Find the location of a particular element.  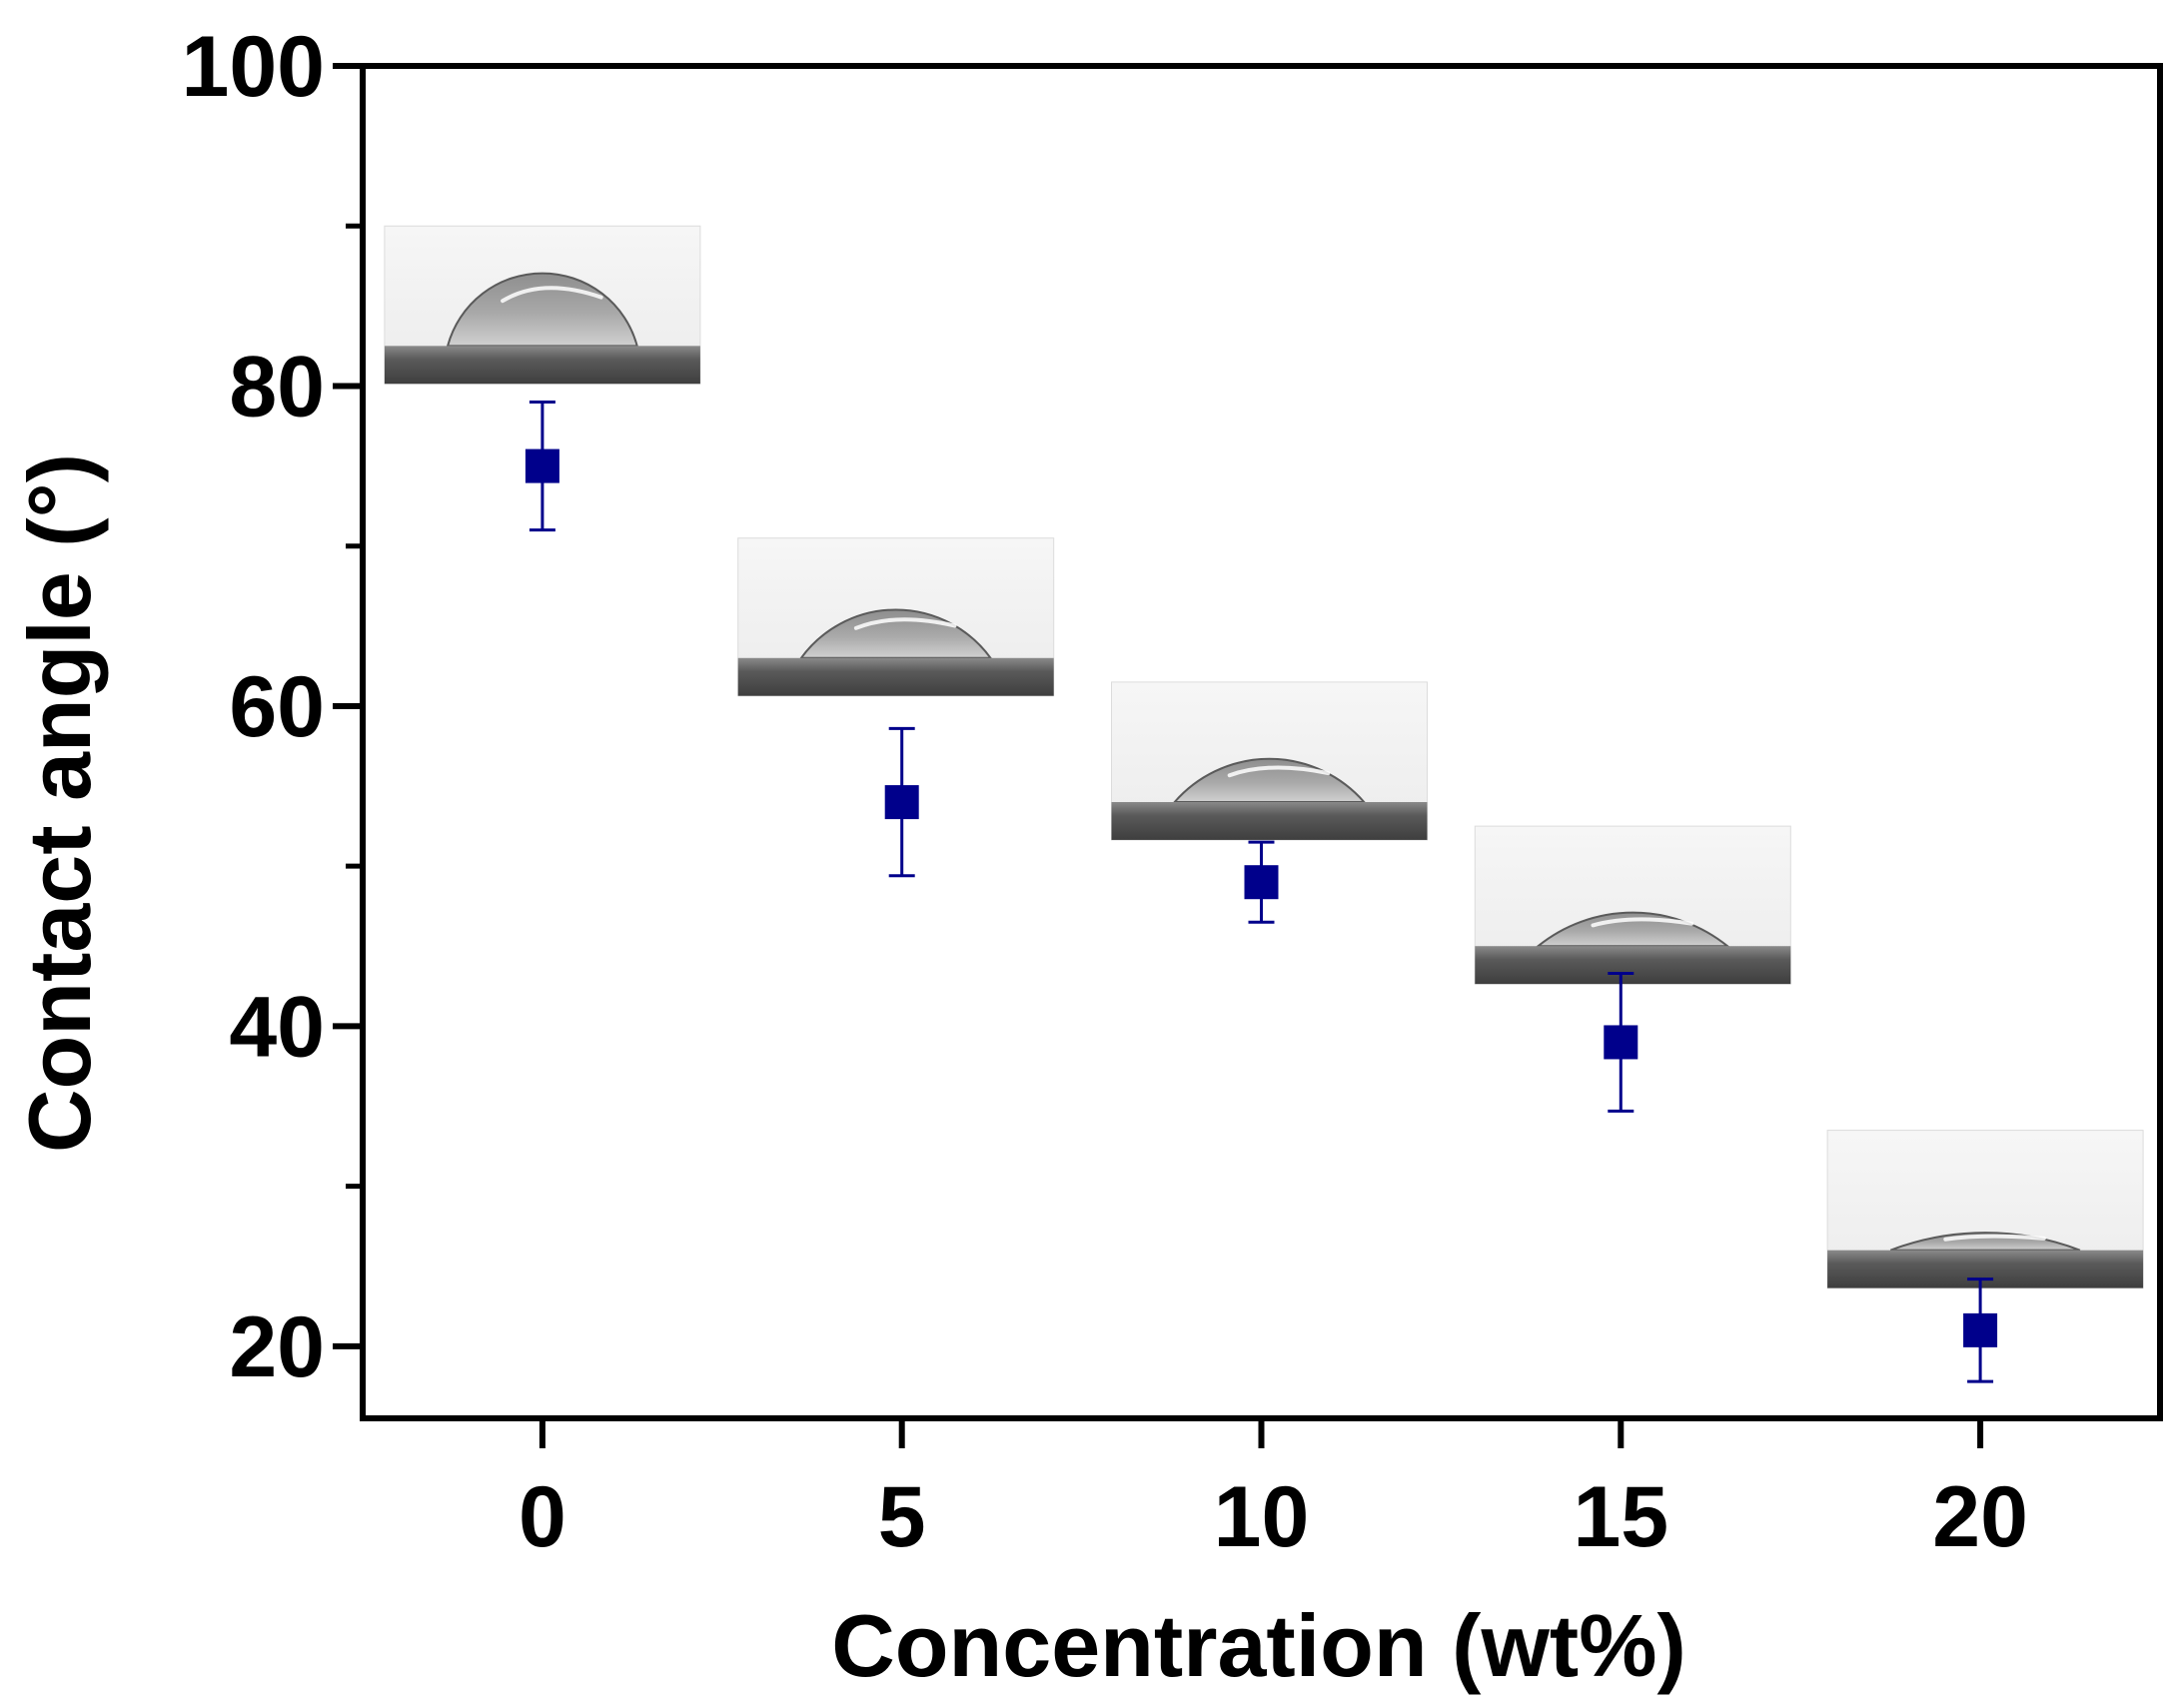

y-tick-label: 80 is located at coordinates (277, 386).